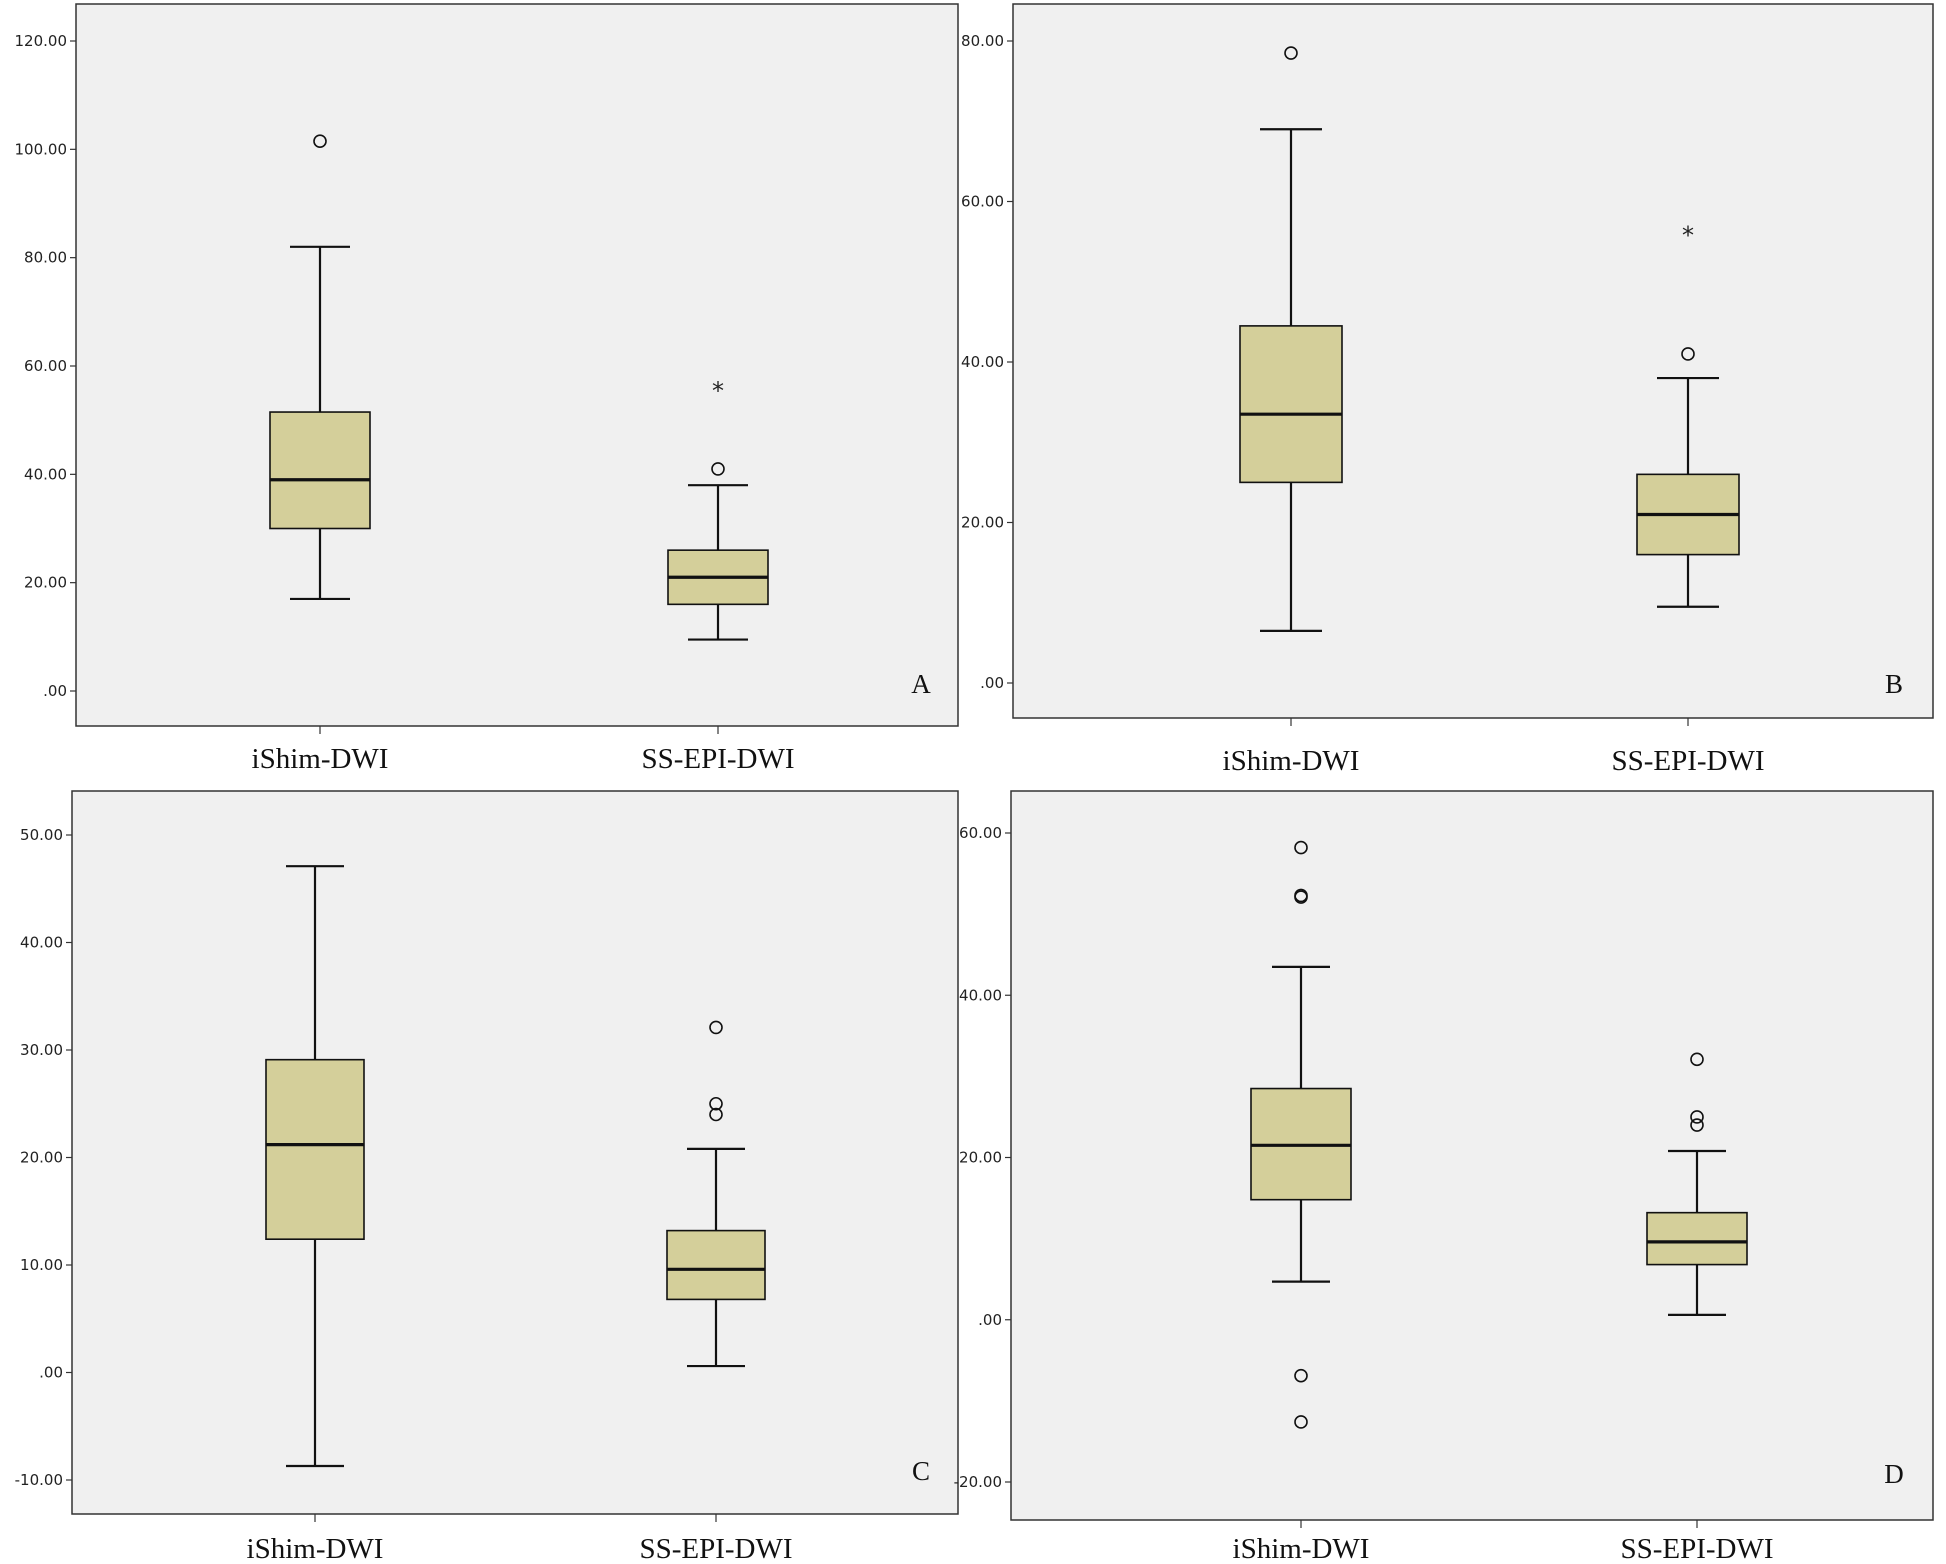  I want to click on y-tick-label: -20.00, so click(978, 1482).